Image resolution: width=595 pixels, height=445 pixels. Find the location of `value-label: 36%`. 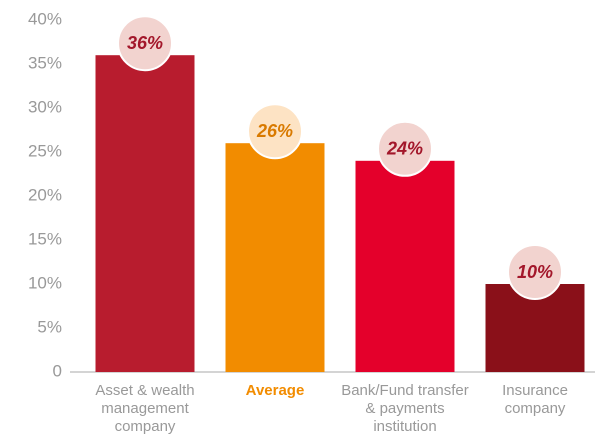

value-label: 36% is located at coordinates (145, 43).